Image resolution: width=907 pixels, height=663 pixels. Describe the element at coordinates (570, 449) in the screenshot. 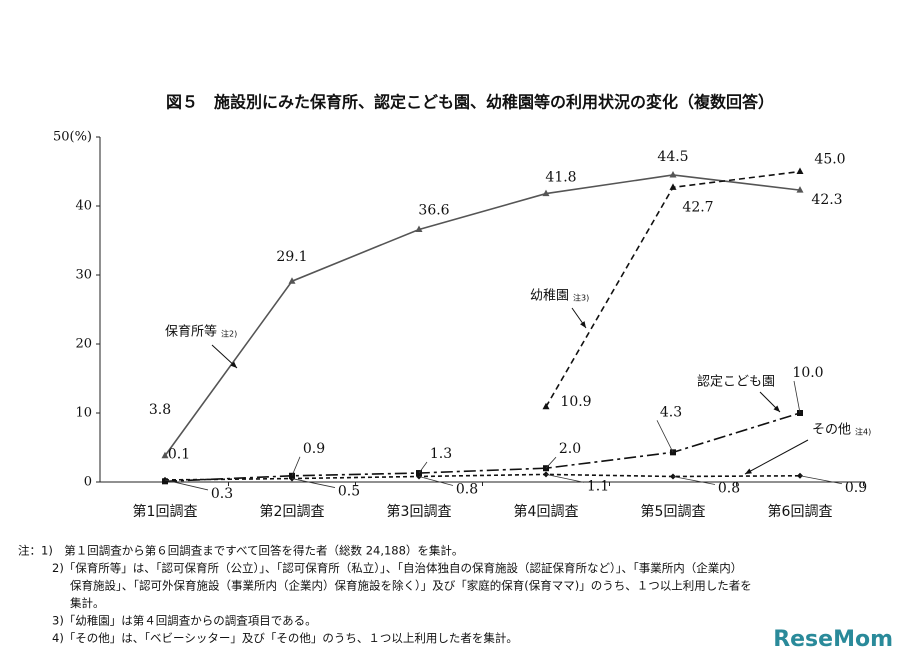

I see `data-label: 2.0` at that location.